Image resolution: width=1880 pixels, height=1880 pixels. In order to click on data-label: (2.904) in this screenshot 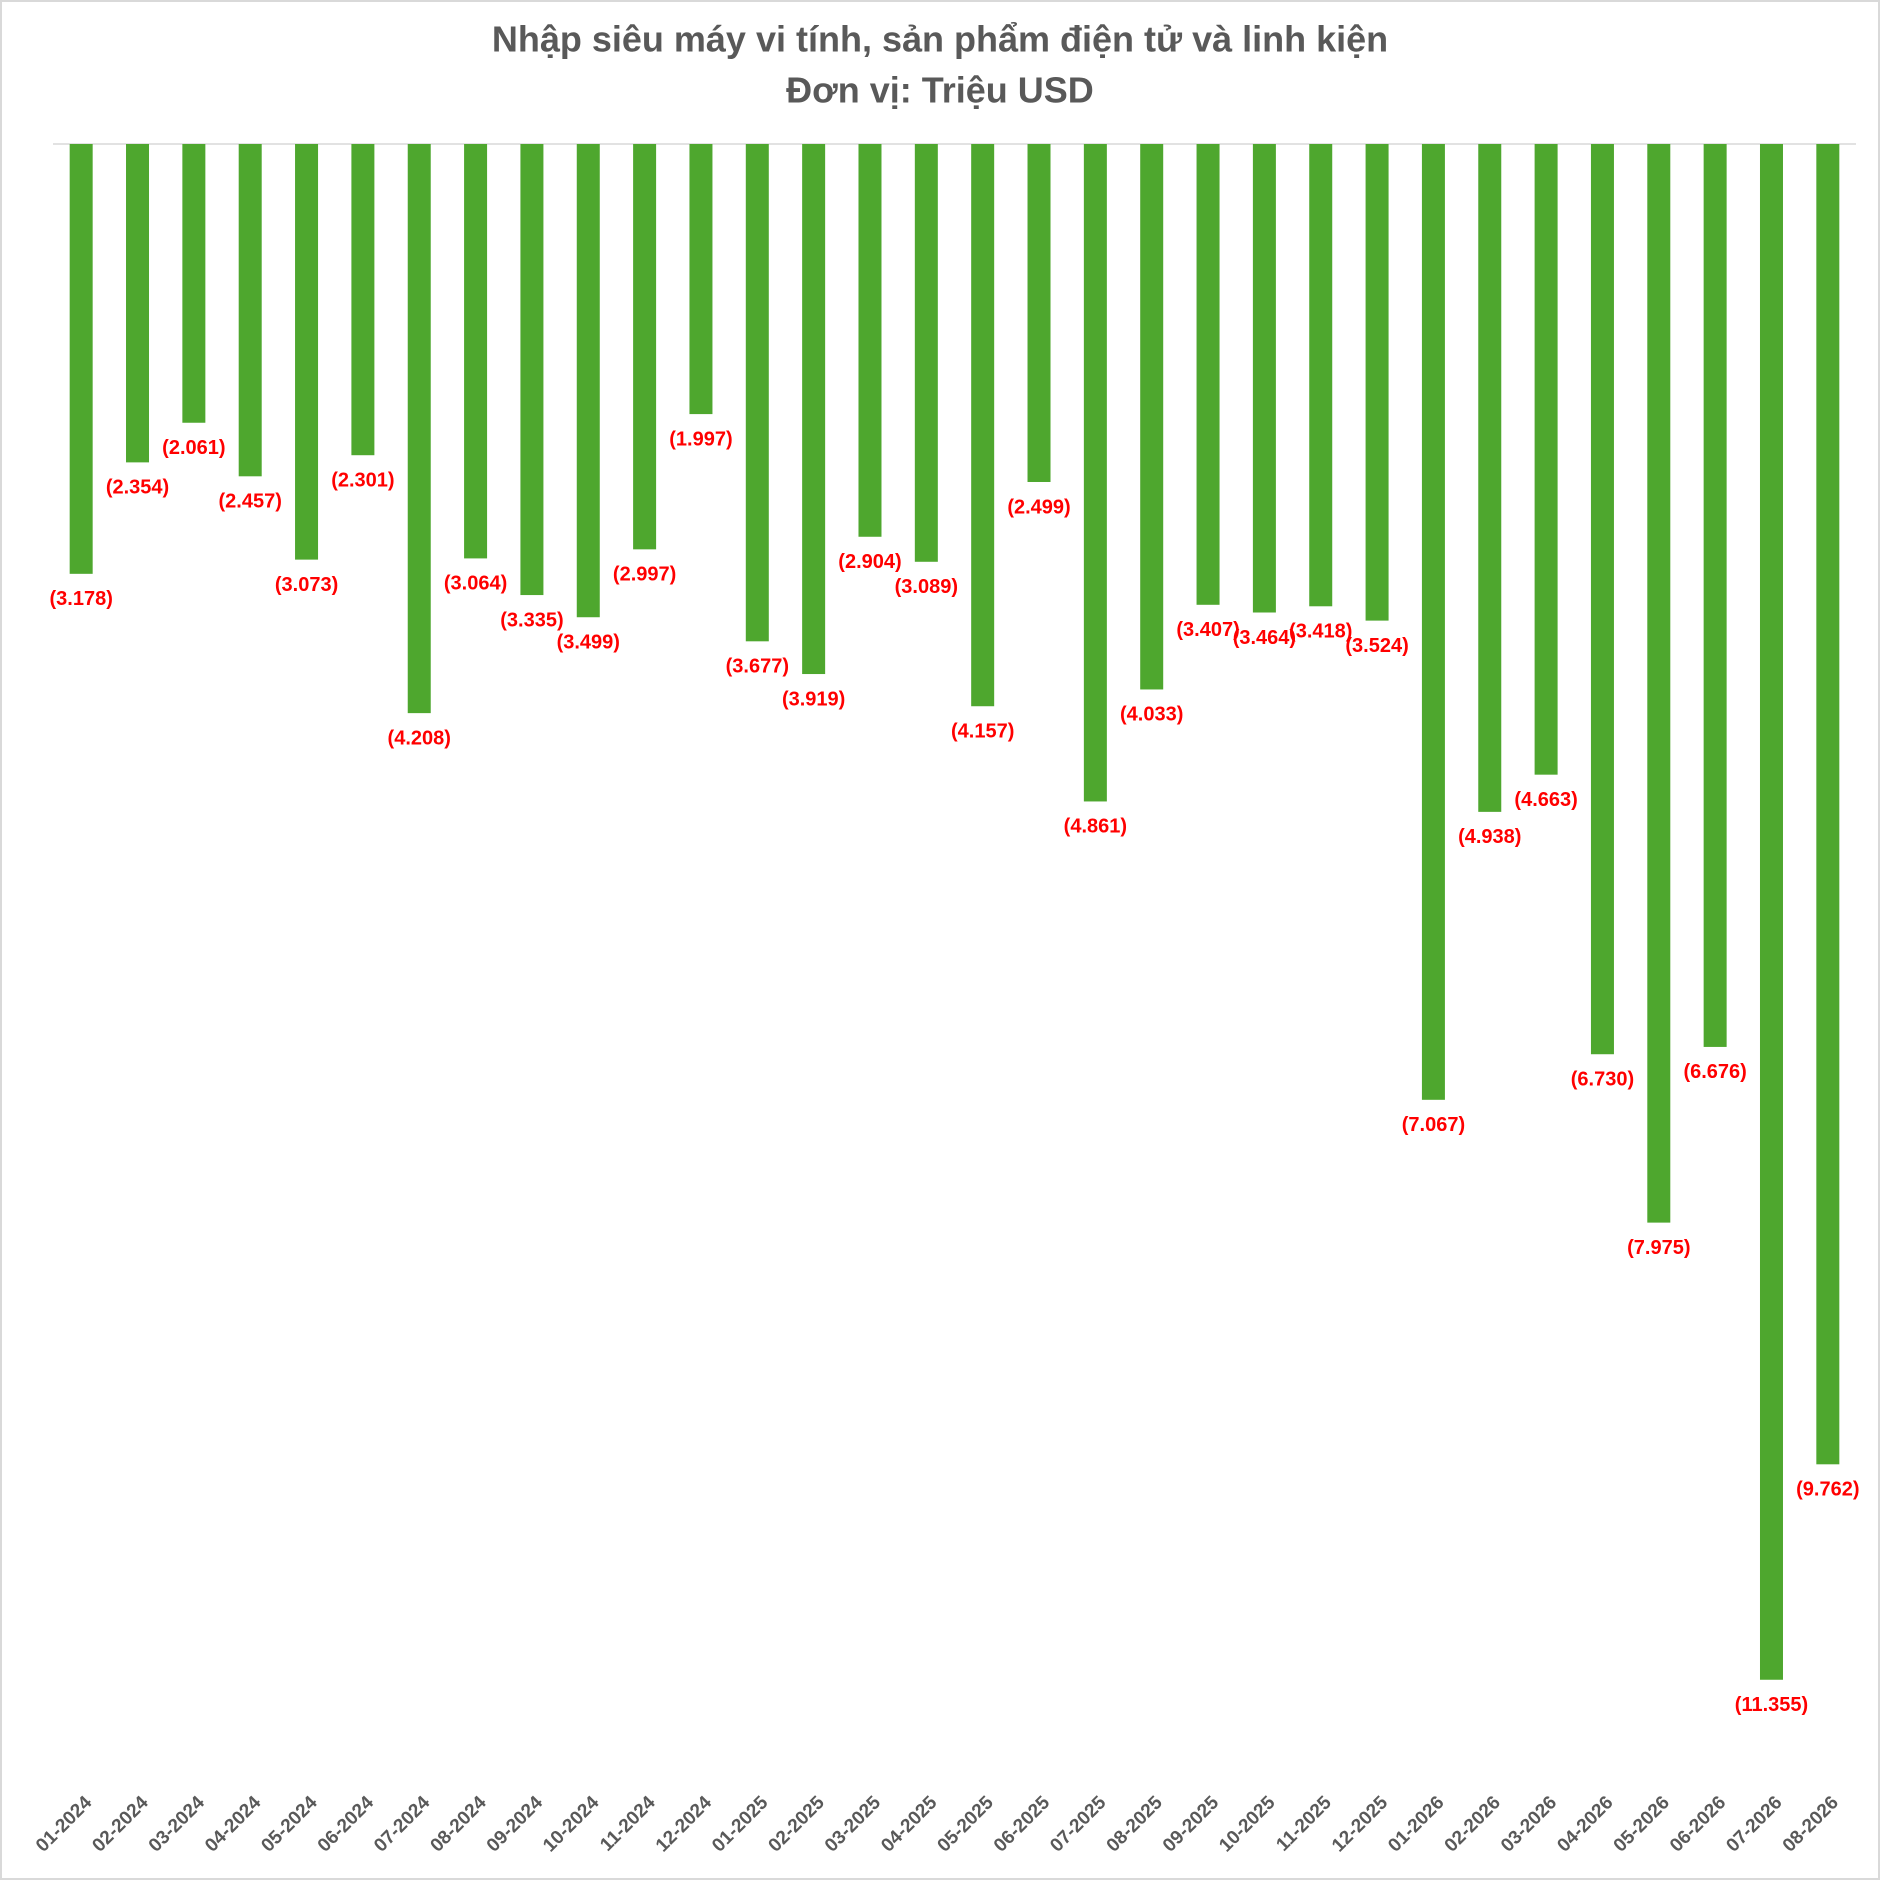, I will do `click(869, 562)`.